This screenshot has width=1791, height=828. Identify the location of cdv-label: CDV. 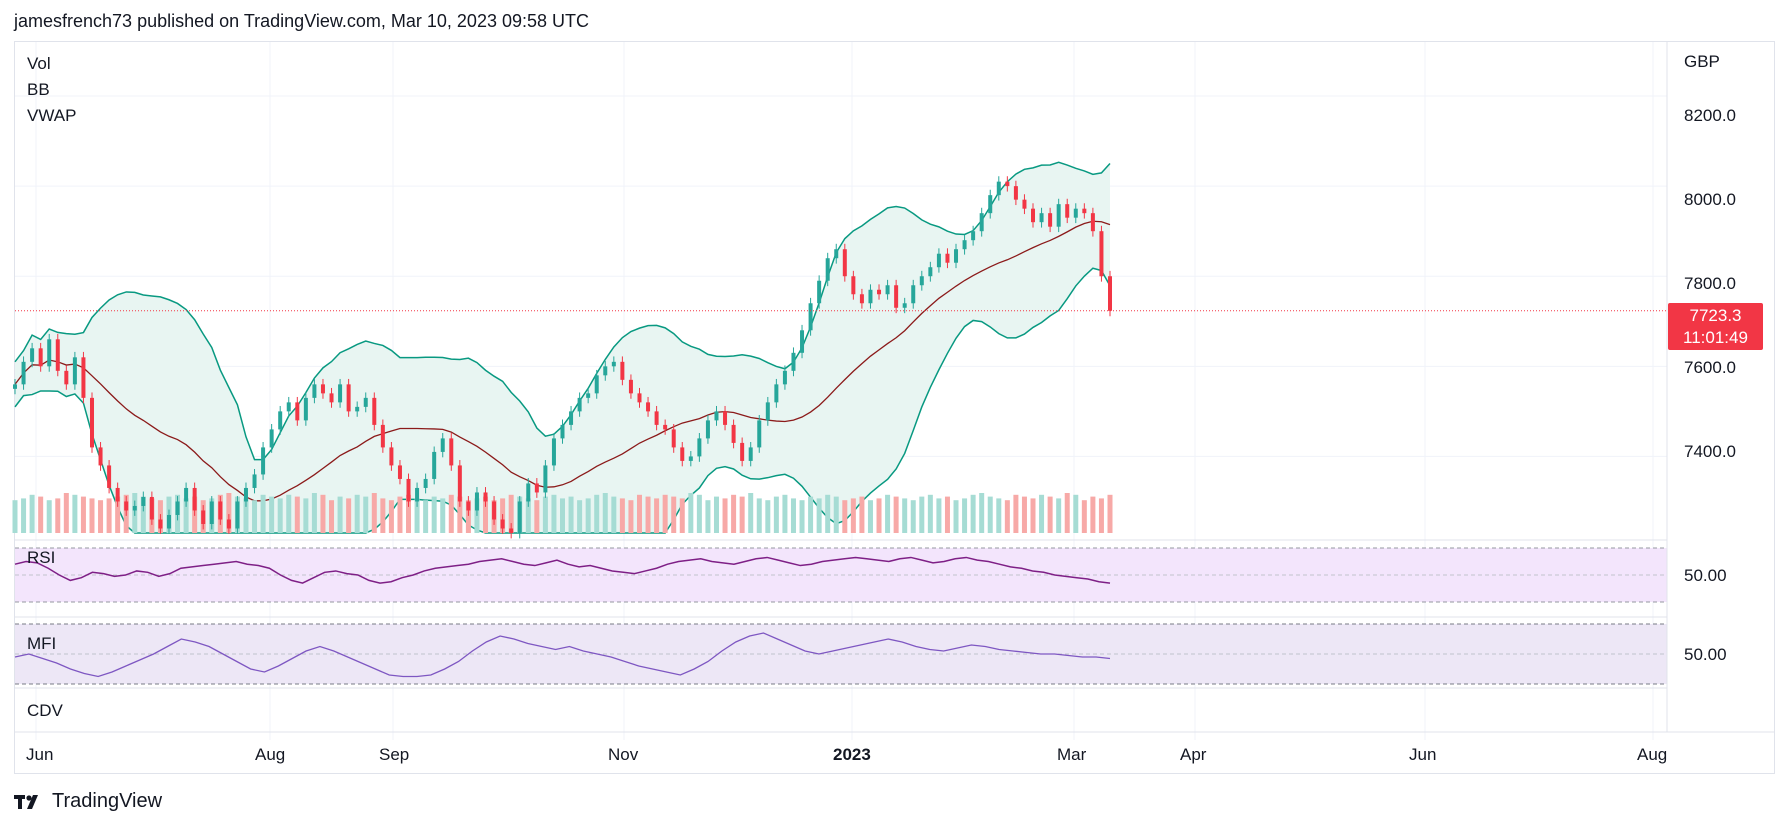
(45, 710).